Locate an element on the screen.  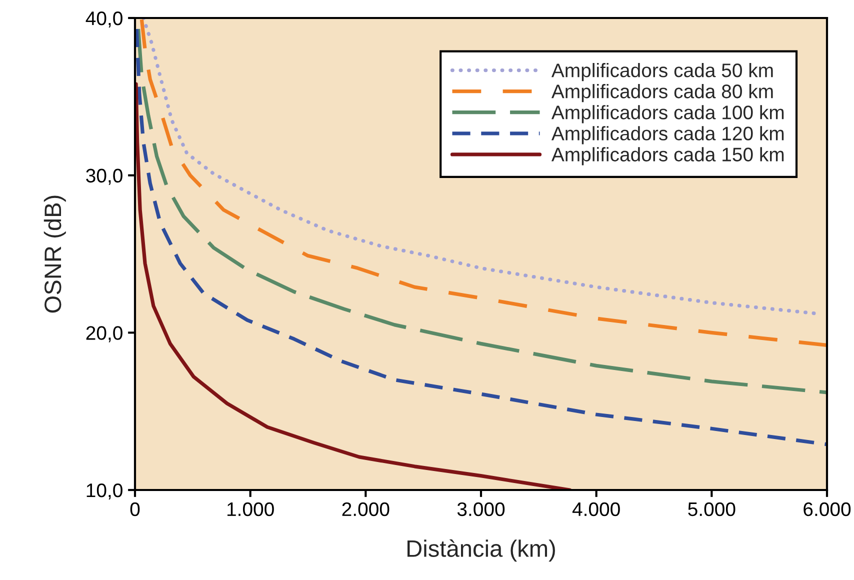
legend-label: Amplificadors cada 100 km is located at coordinates (667, 114).